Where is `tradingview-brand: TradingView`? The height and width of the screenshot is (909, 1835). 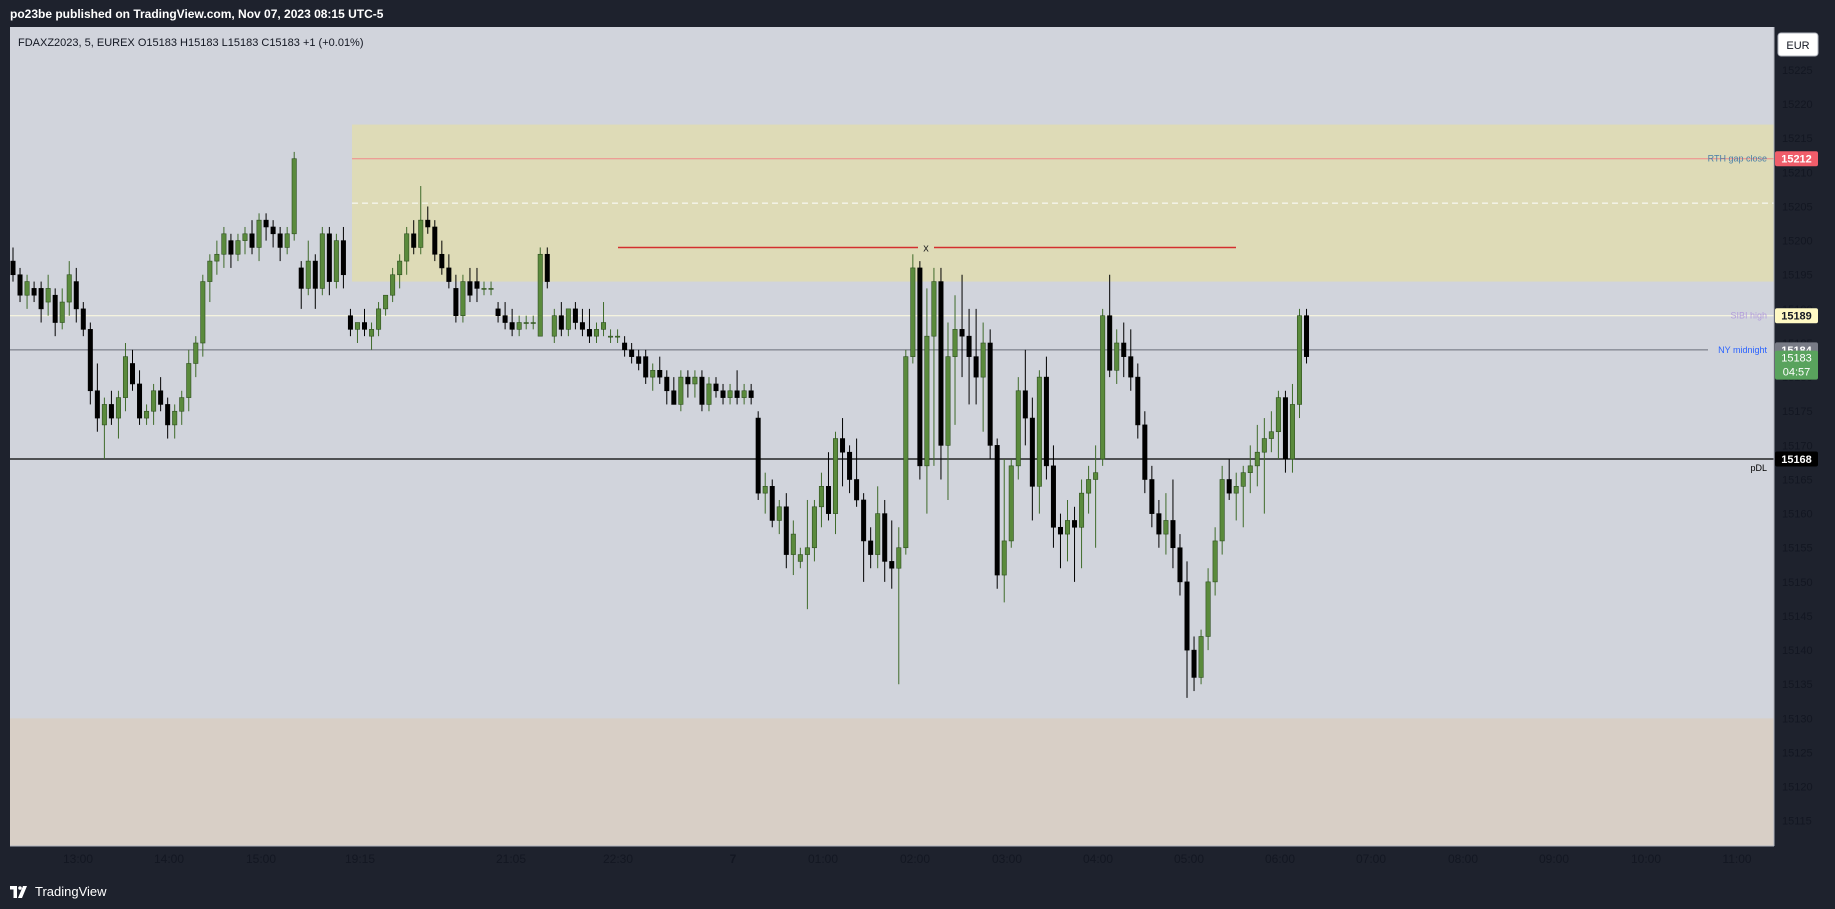 tradingview-brand: TradingView is located at coordinates (58, 891).